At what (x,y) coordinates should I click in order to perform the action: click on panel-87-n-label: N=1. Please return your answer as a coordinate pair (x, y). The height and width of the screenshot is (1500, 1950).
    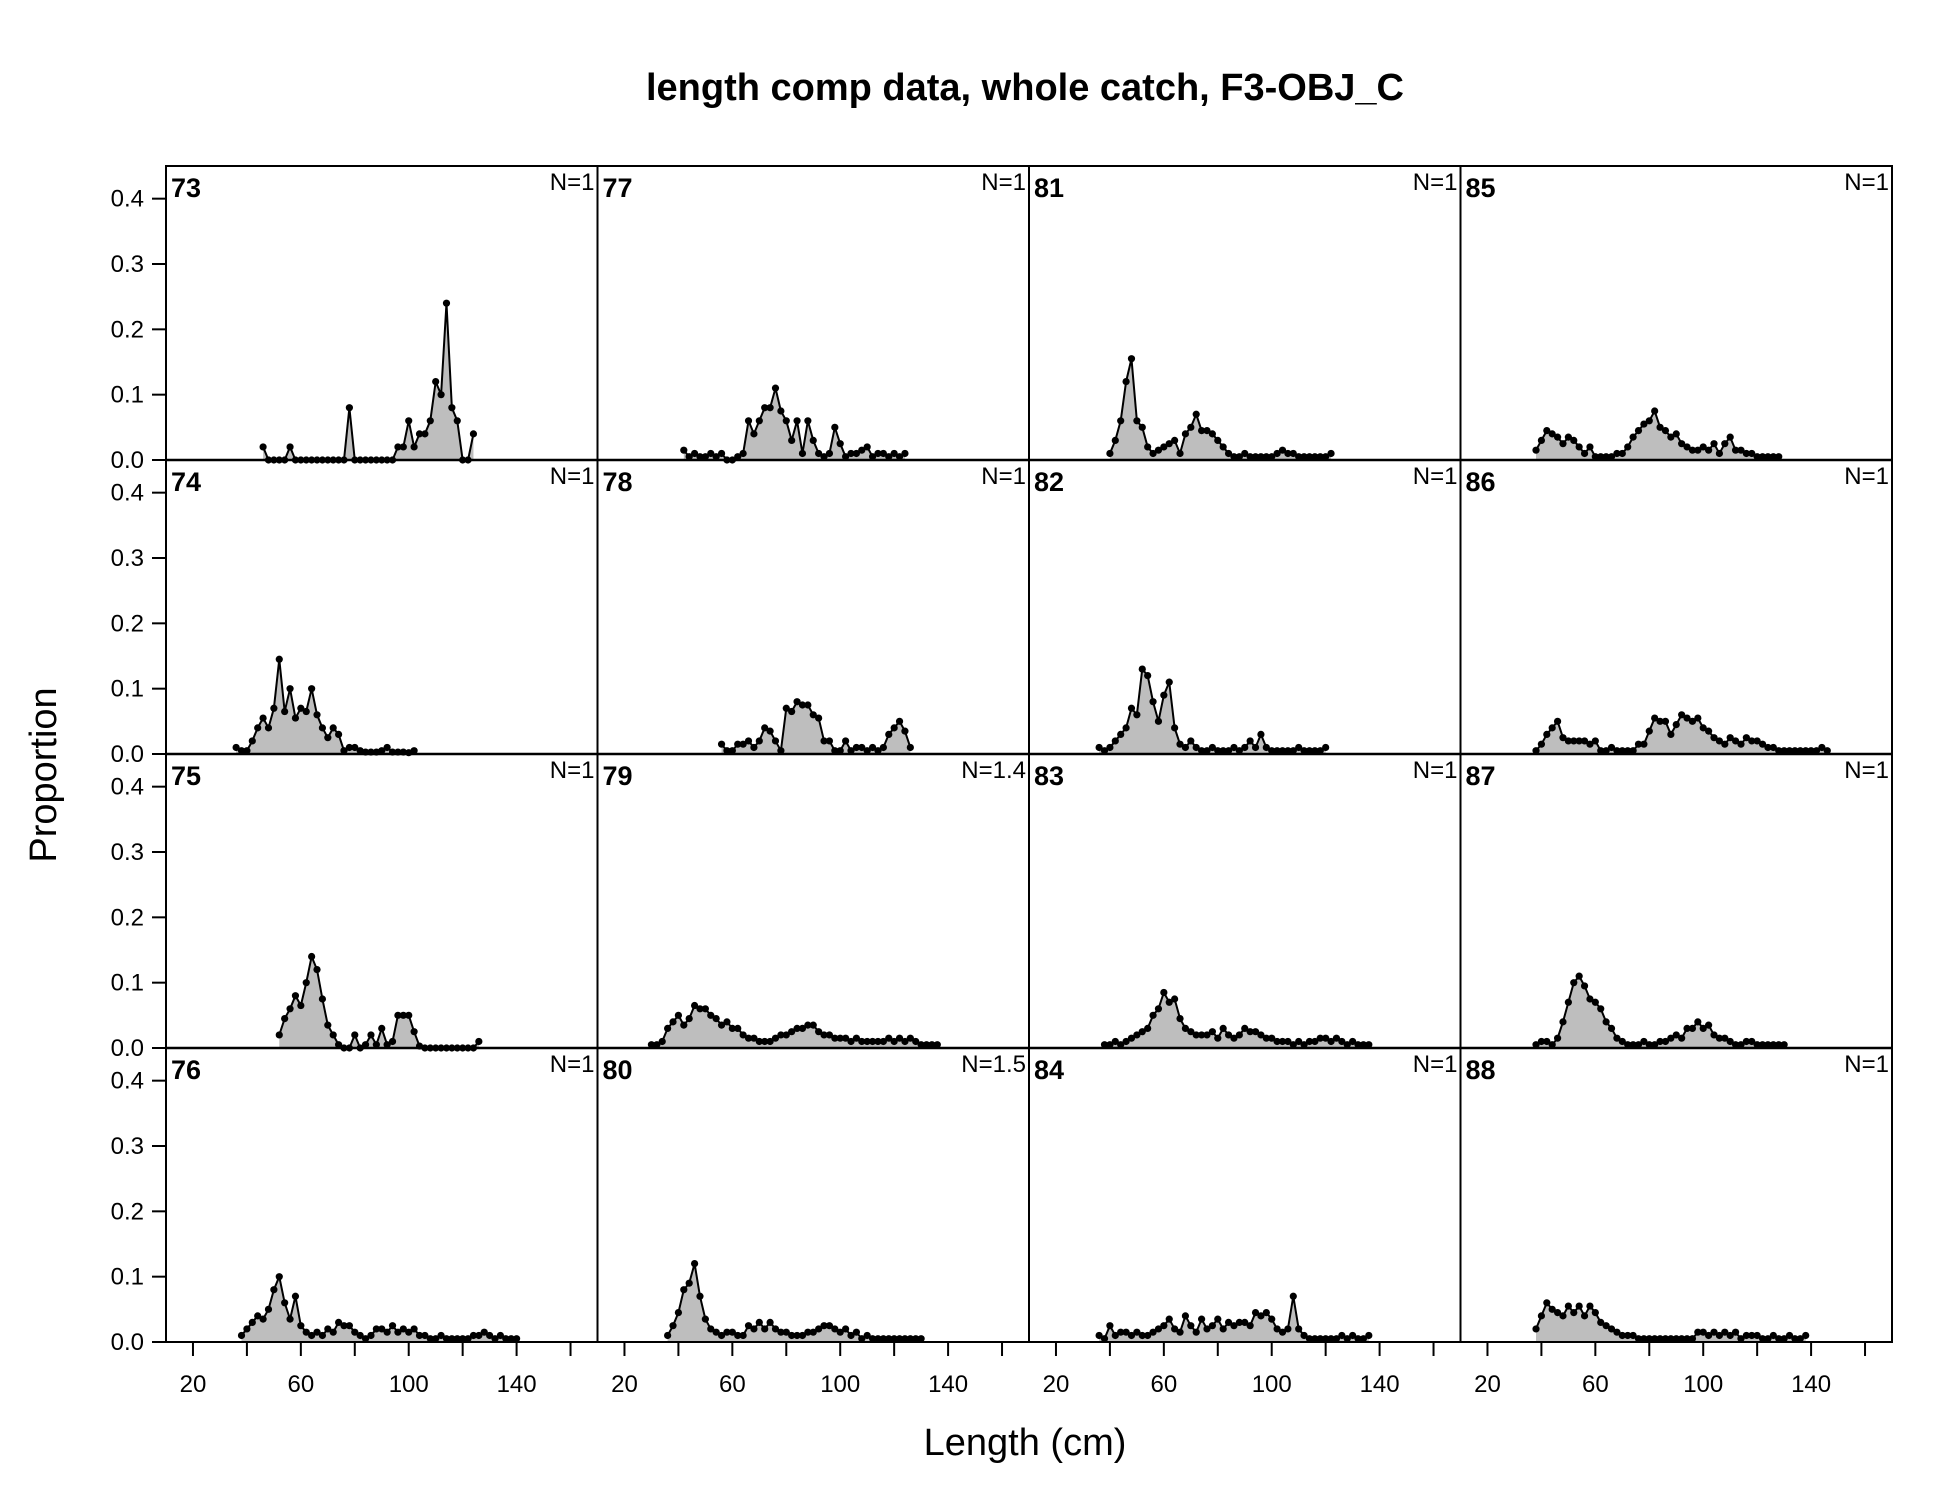
    Looking at the image, I should click on (1866, 770).